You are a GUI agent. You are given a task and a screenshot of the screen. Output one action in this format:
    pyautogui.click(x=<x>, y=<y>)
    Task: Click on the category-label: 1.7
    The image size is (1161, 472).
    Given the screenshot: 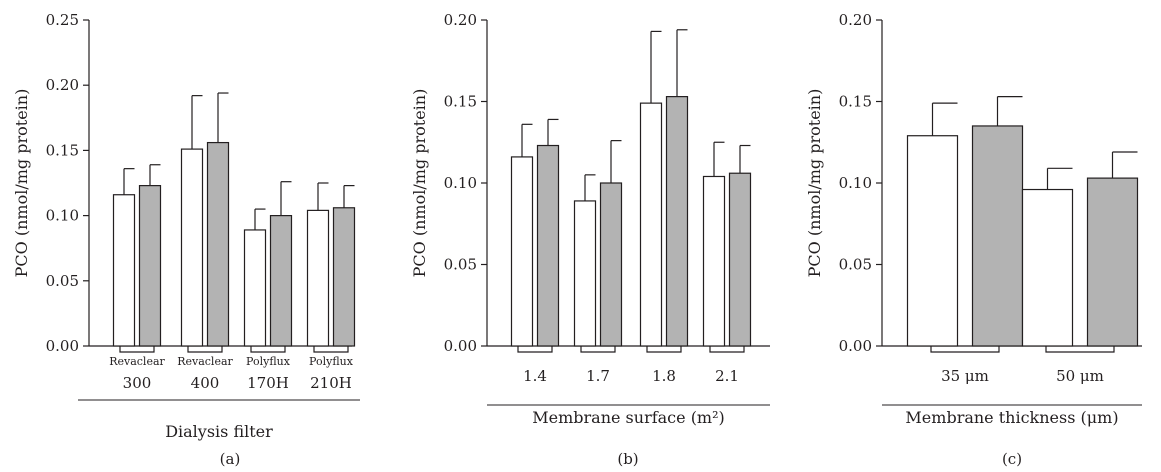 What is the action you would take?
    pyautogui.click(x=598, y=376)
    